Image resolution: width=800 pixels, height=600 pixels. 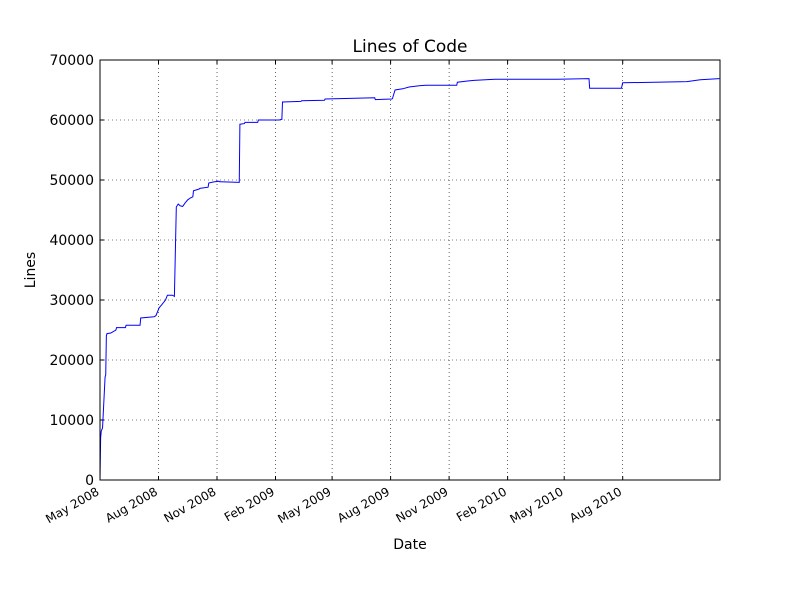 What do you see at coordinates (410, 47) in the screenshot?
I see `chart-title: Lines of Code` at bounding box center [410, 47].